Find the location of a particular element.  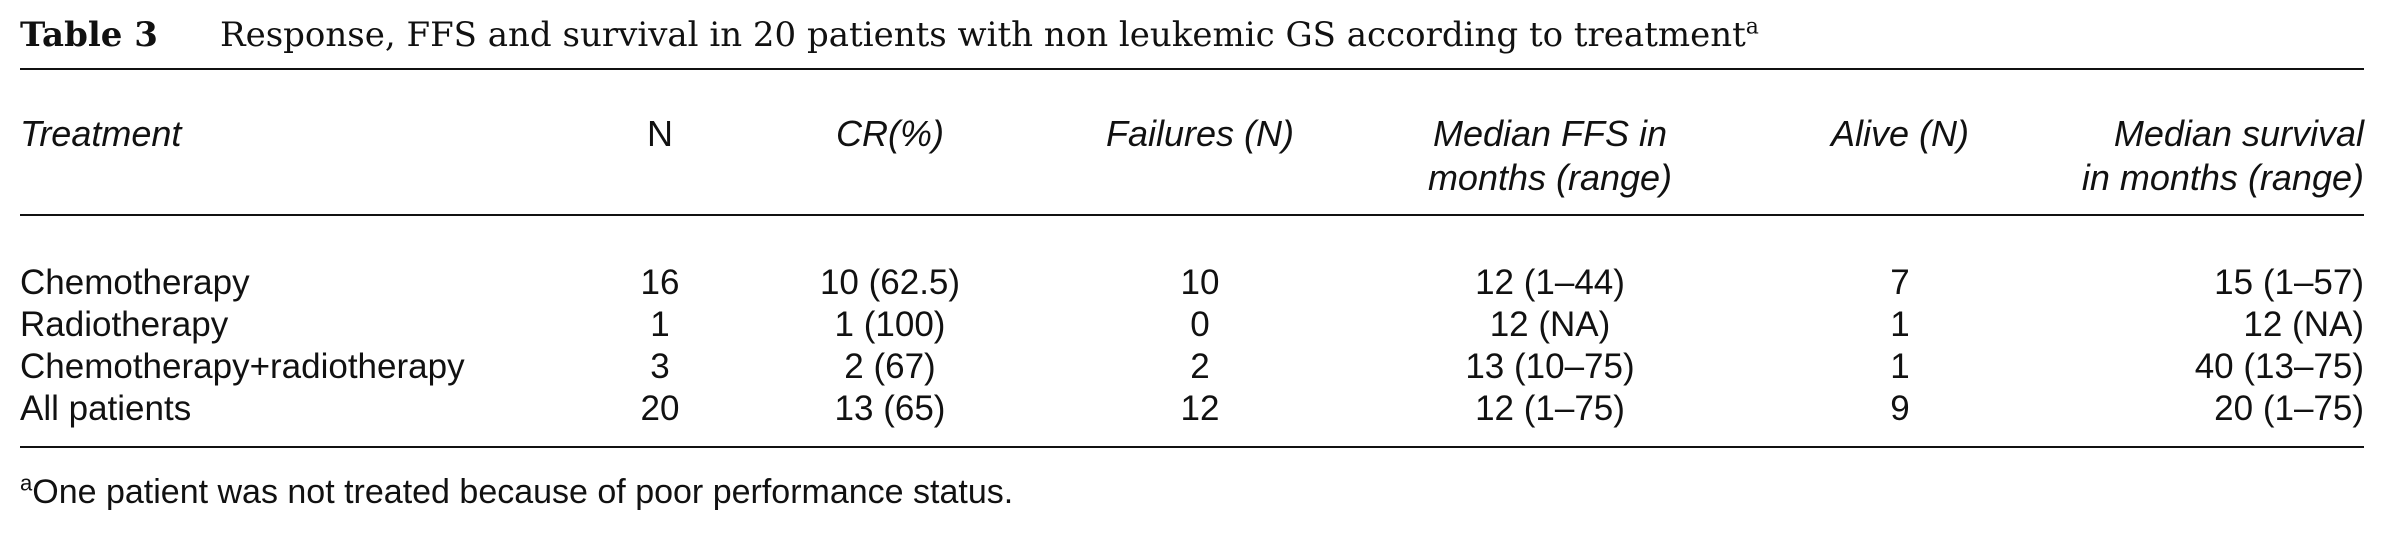

table-cell-failures: 10 is located at coordinates (1200, 282).